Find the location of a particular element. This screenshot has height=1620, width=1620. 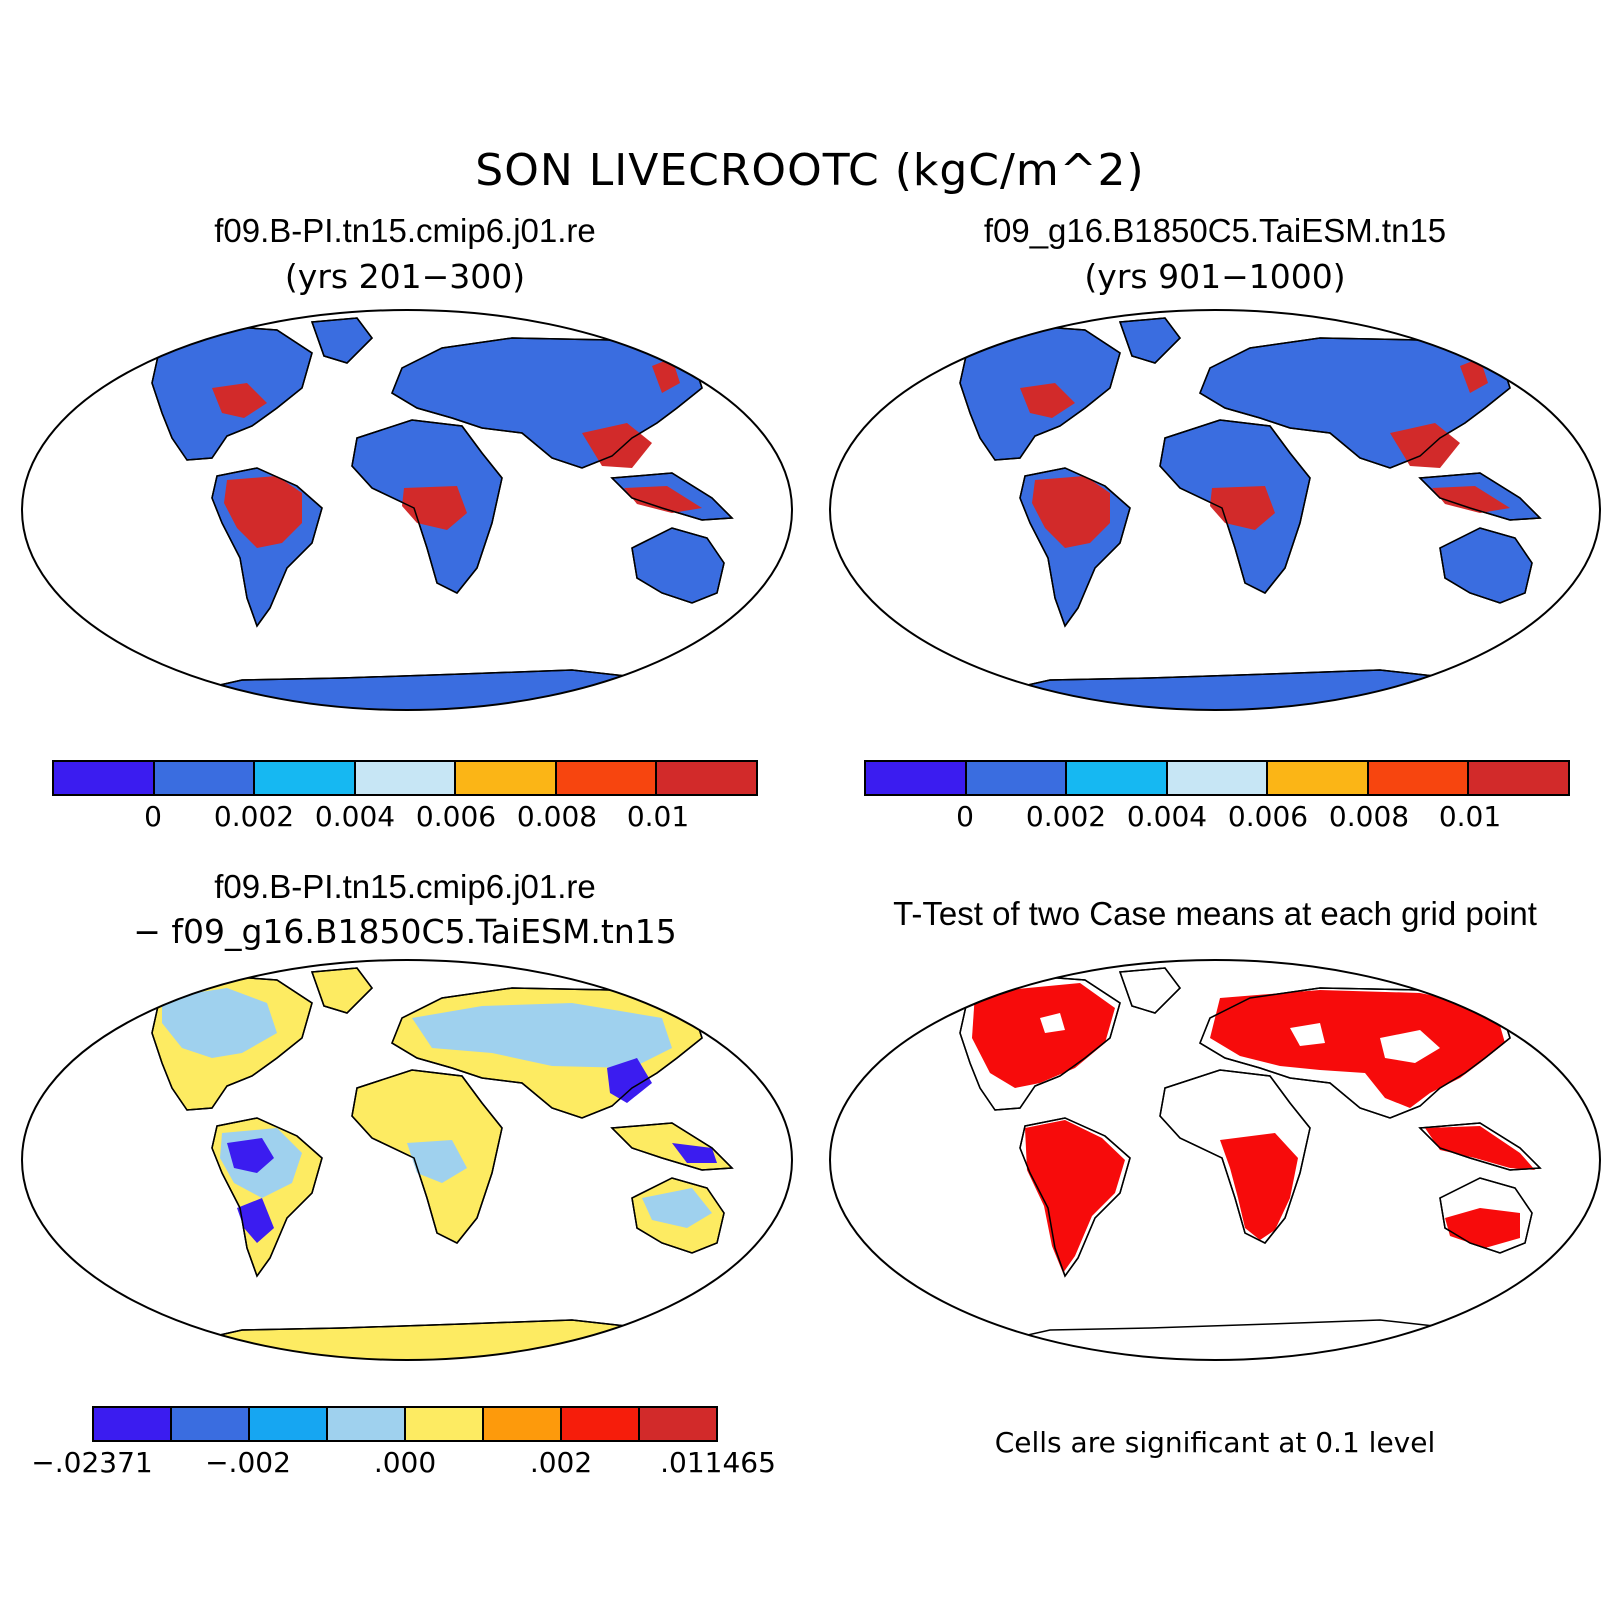

panel1-tick-label: 0.008 is located at coordinates (557, 816).